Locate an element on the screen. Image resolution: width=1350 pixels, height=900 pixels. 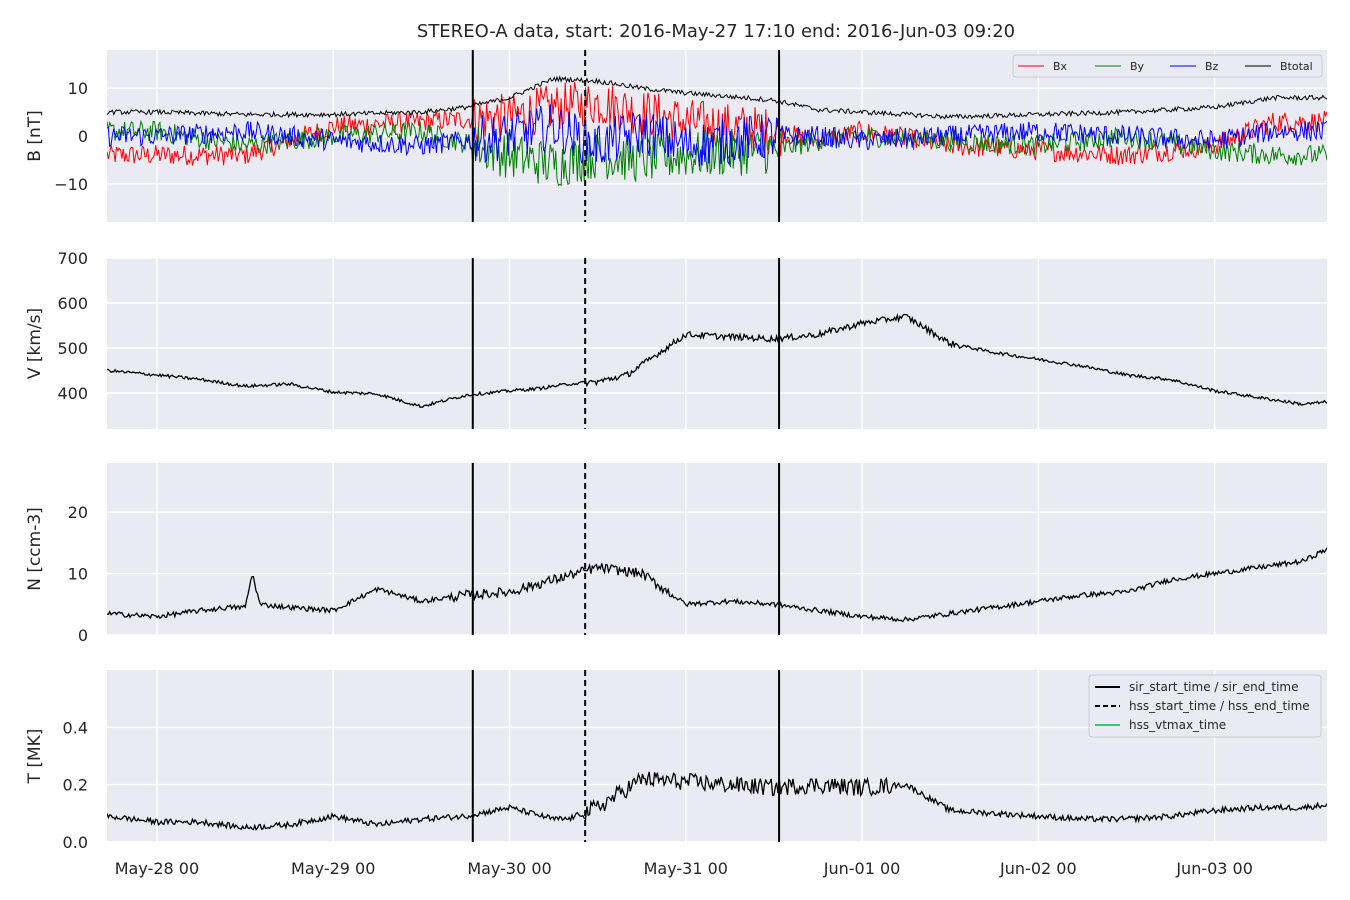
series-line-btotal is located at coordinates (717, 97).